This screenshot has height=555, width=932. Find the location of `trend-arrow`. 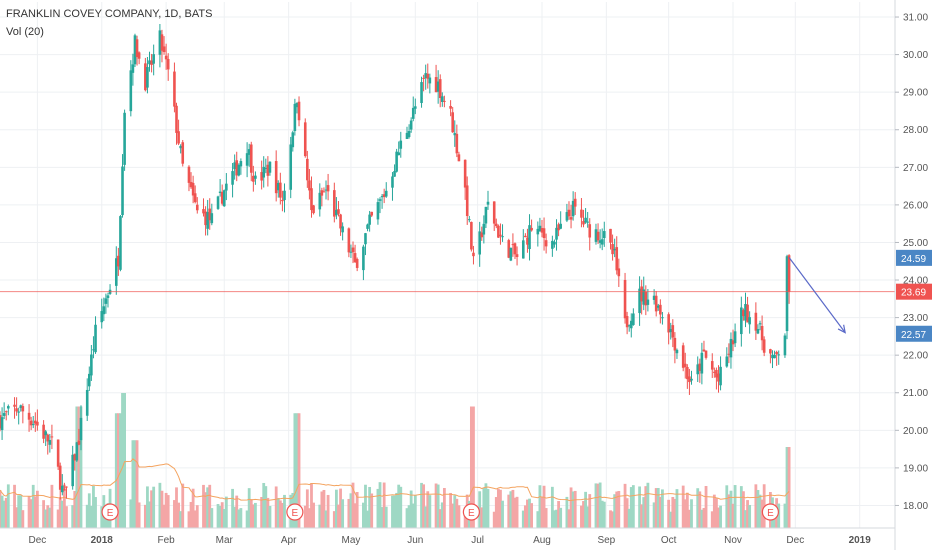

trend-arrow is located at coordinates (817, 295).